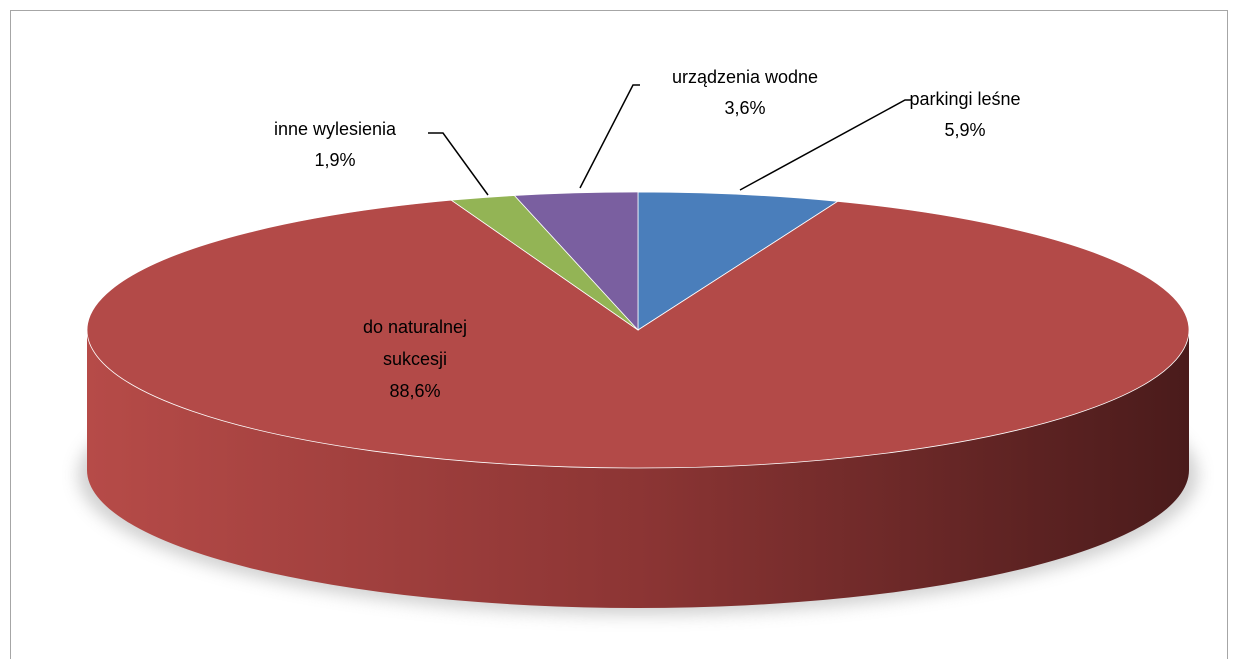 The height and width of the screenshot is (659, 1238). Describe the element at coordinates (334, 160) in the screenshot. I see `slice-value: 1,9%` at that location.